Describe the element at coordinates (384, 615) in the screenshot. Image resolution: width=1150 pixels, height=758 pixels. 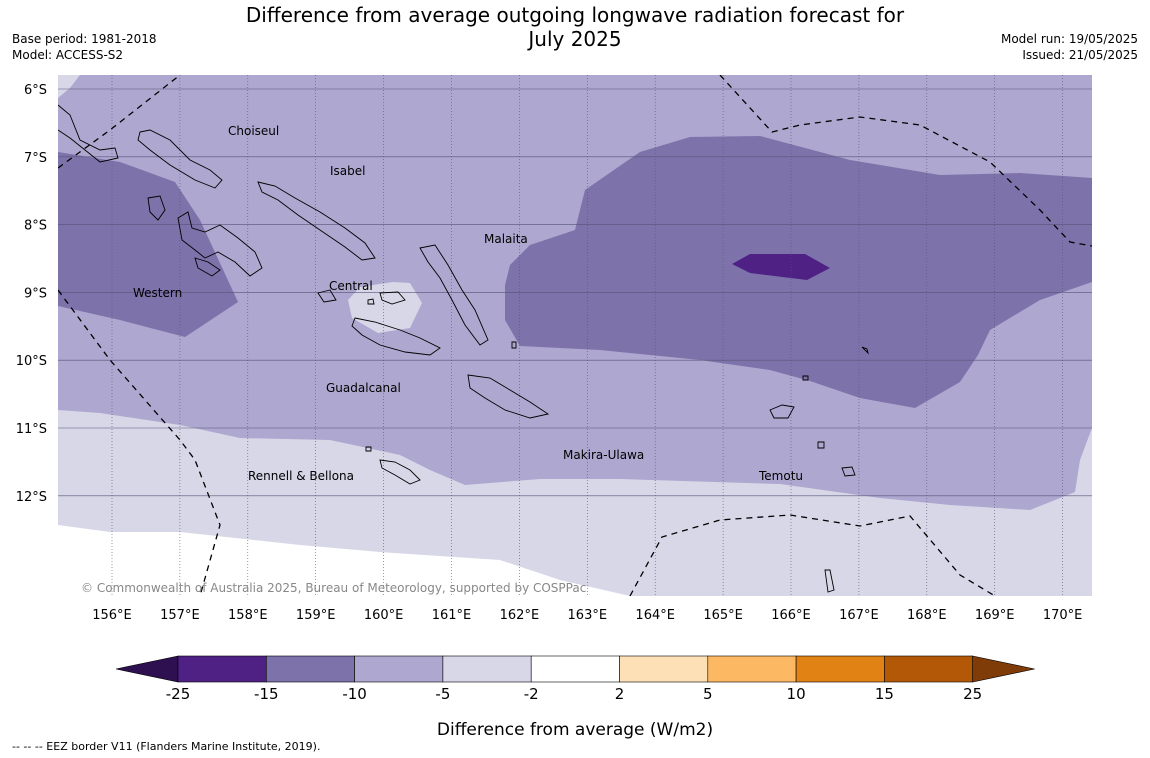
I see `lon-tick-label: 160°E` at that location.